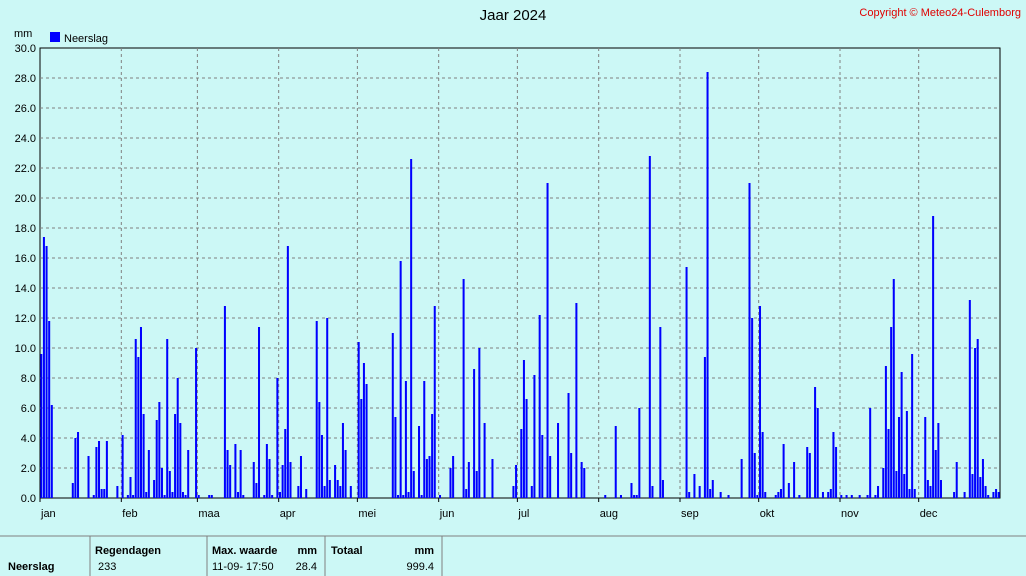 Image resolution: width=1026 pixels, height=576 pixels. Describe the element at coordinates (55, 37) in the screenshot. I see `legend-swatch` at that location.